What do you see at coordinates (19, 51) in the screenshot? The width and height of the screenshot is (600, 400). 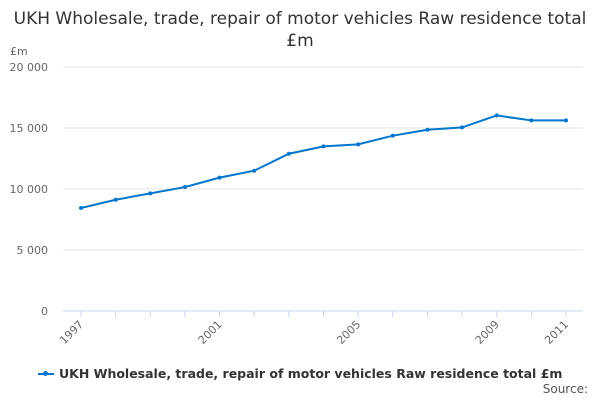 I see `y-axis-label: £m` at bounding box center [19, 51].